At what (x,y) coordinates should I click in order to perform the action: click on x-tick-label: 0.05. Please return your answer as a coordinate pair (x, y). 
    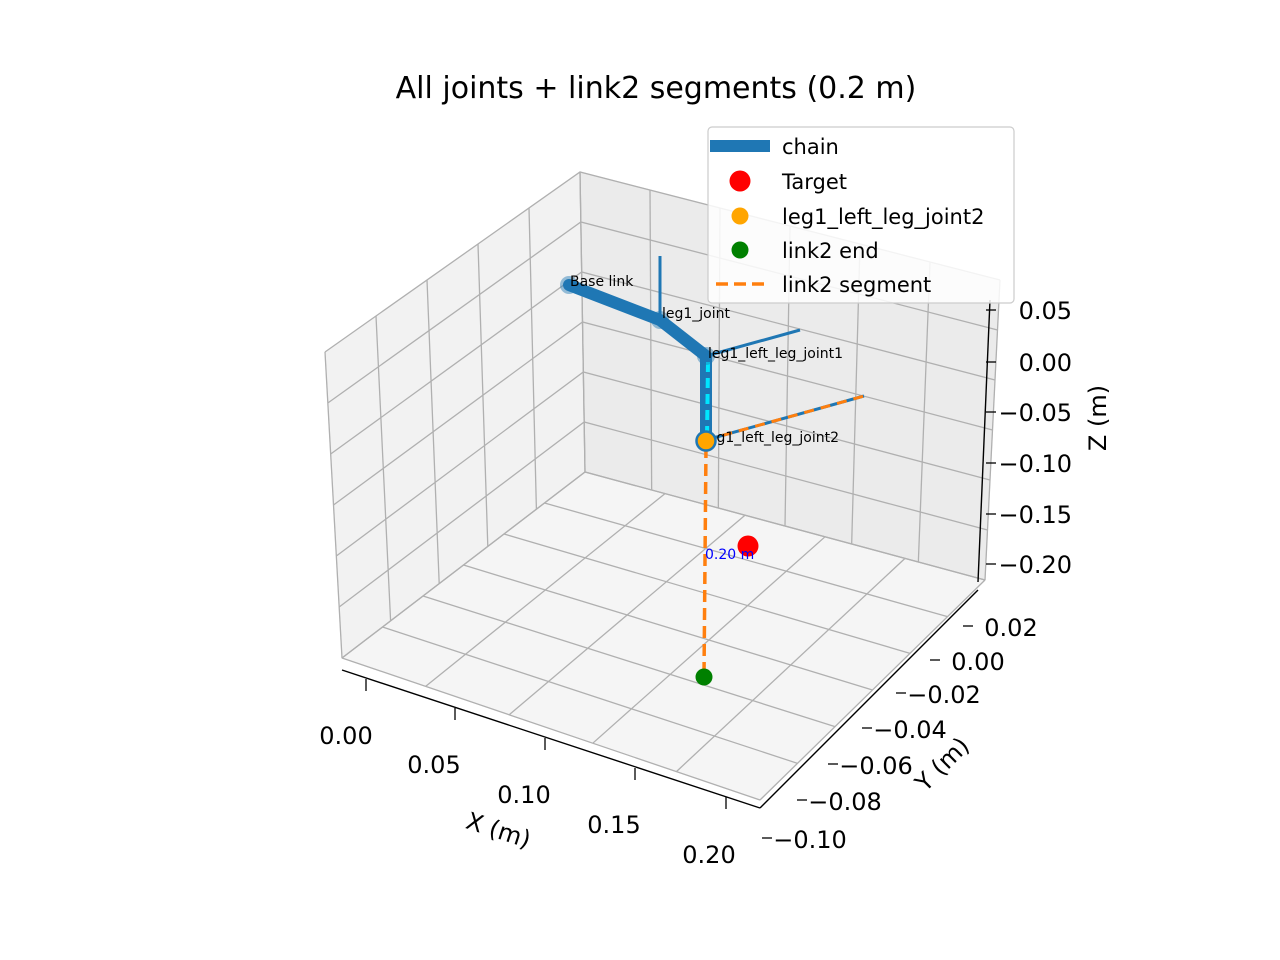
    Looking at the image, I should click on (433, 765).